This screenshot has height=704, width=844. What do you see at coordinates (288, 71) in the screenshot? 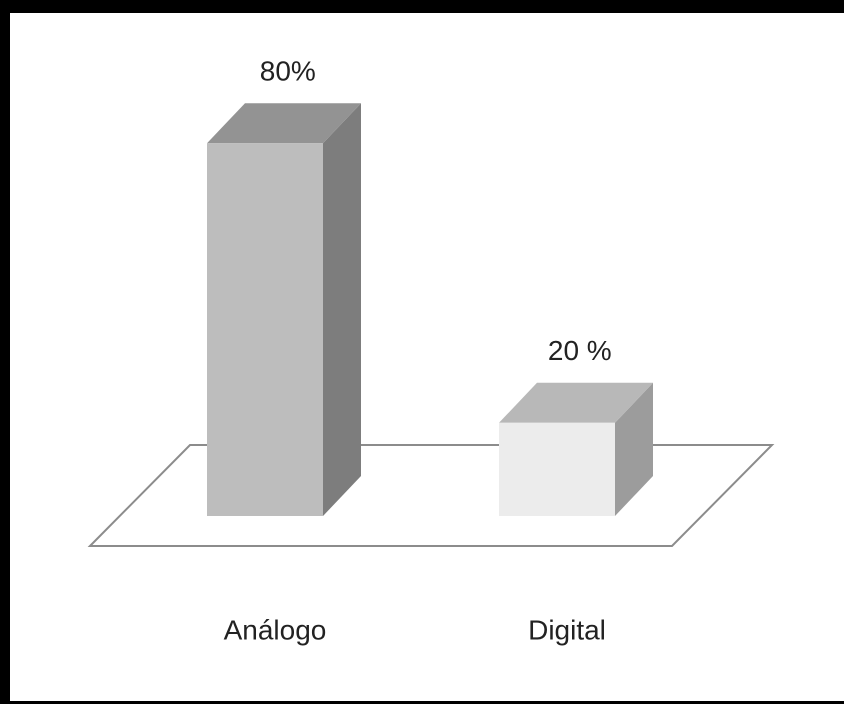
I see `value-label: 80%` at bounding box center [288, 71].